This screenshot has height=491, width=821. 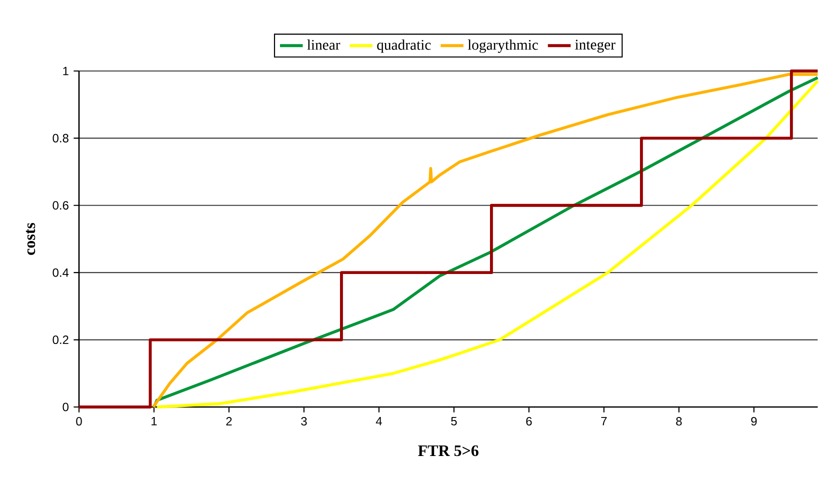 What do you see at coordinates (679, 421) in the screenshot?
I see `x-tick-label: 8` at bounding box center [679, 421].